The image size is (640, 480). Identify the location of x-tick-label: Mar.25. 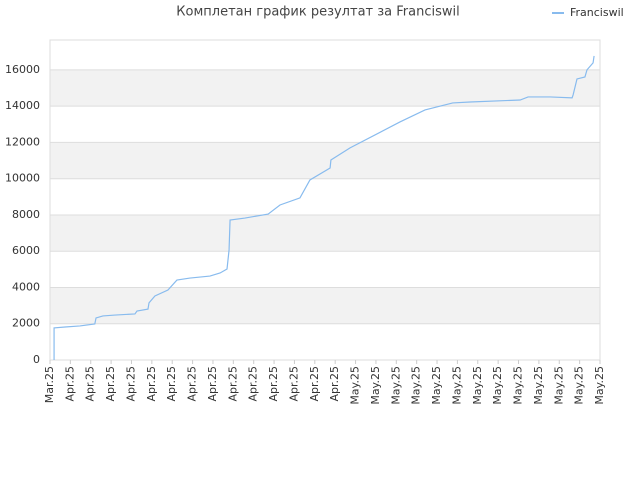
(49, 384).